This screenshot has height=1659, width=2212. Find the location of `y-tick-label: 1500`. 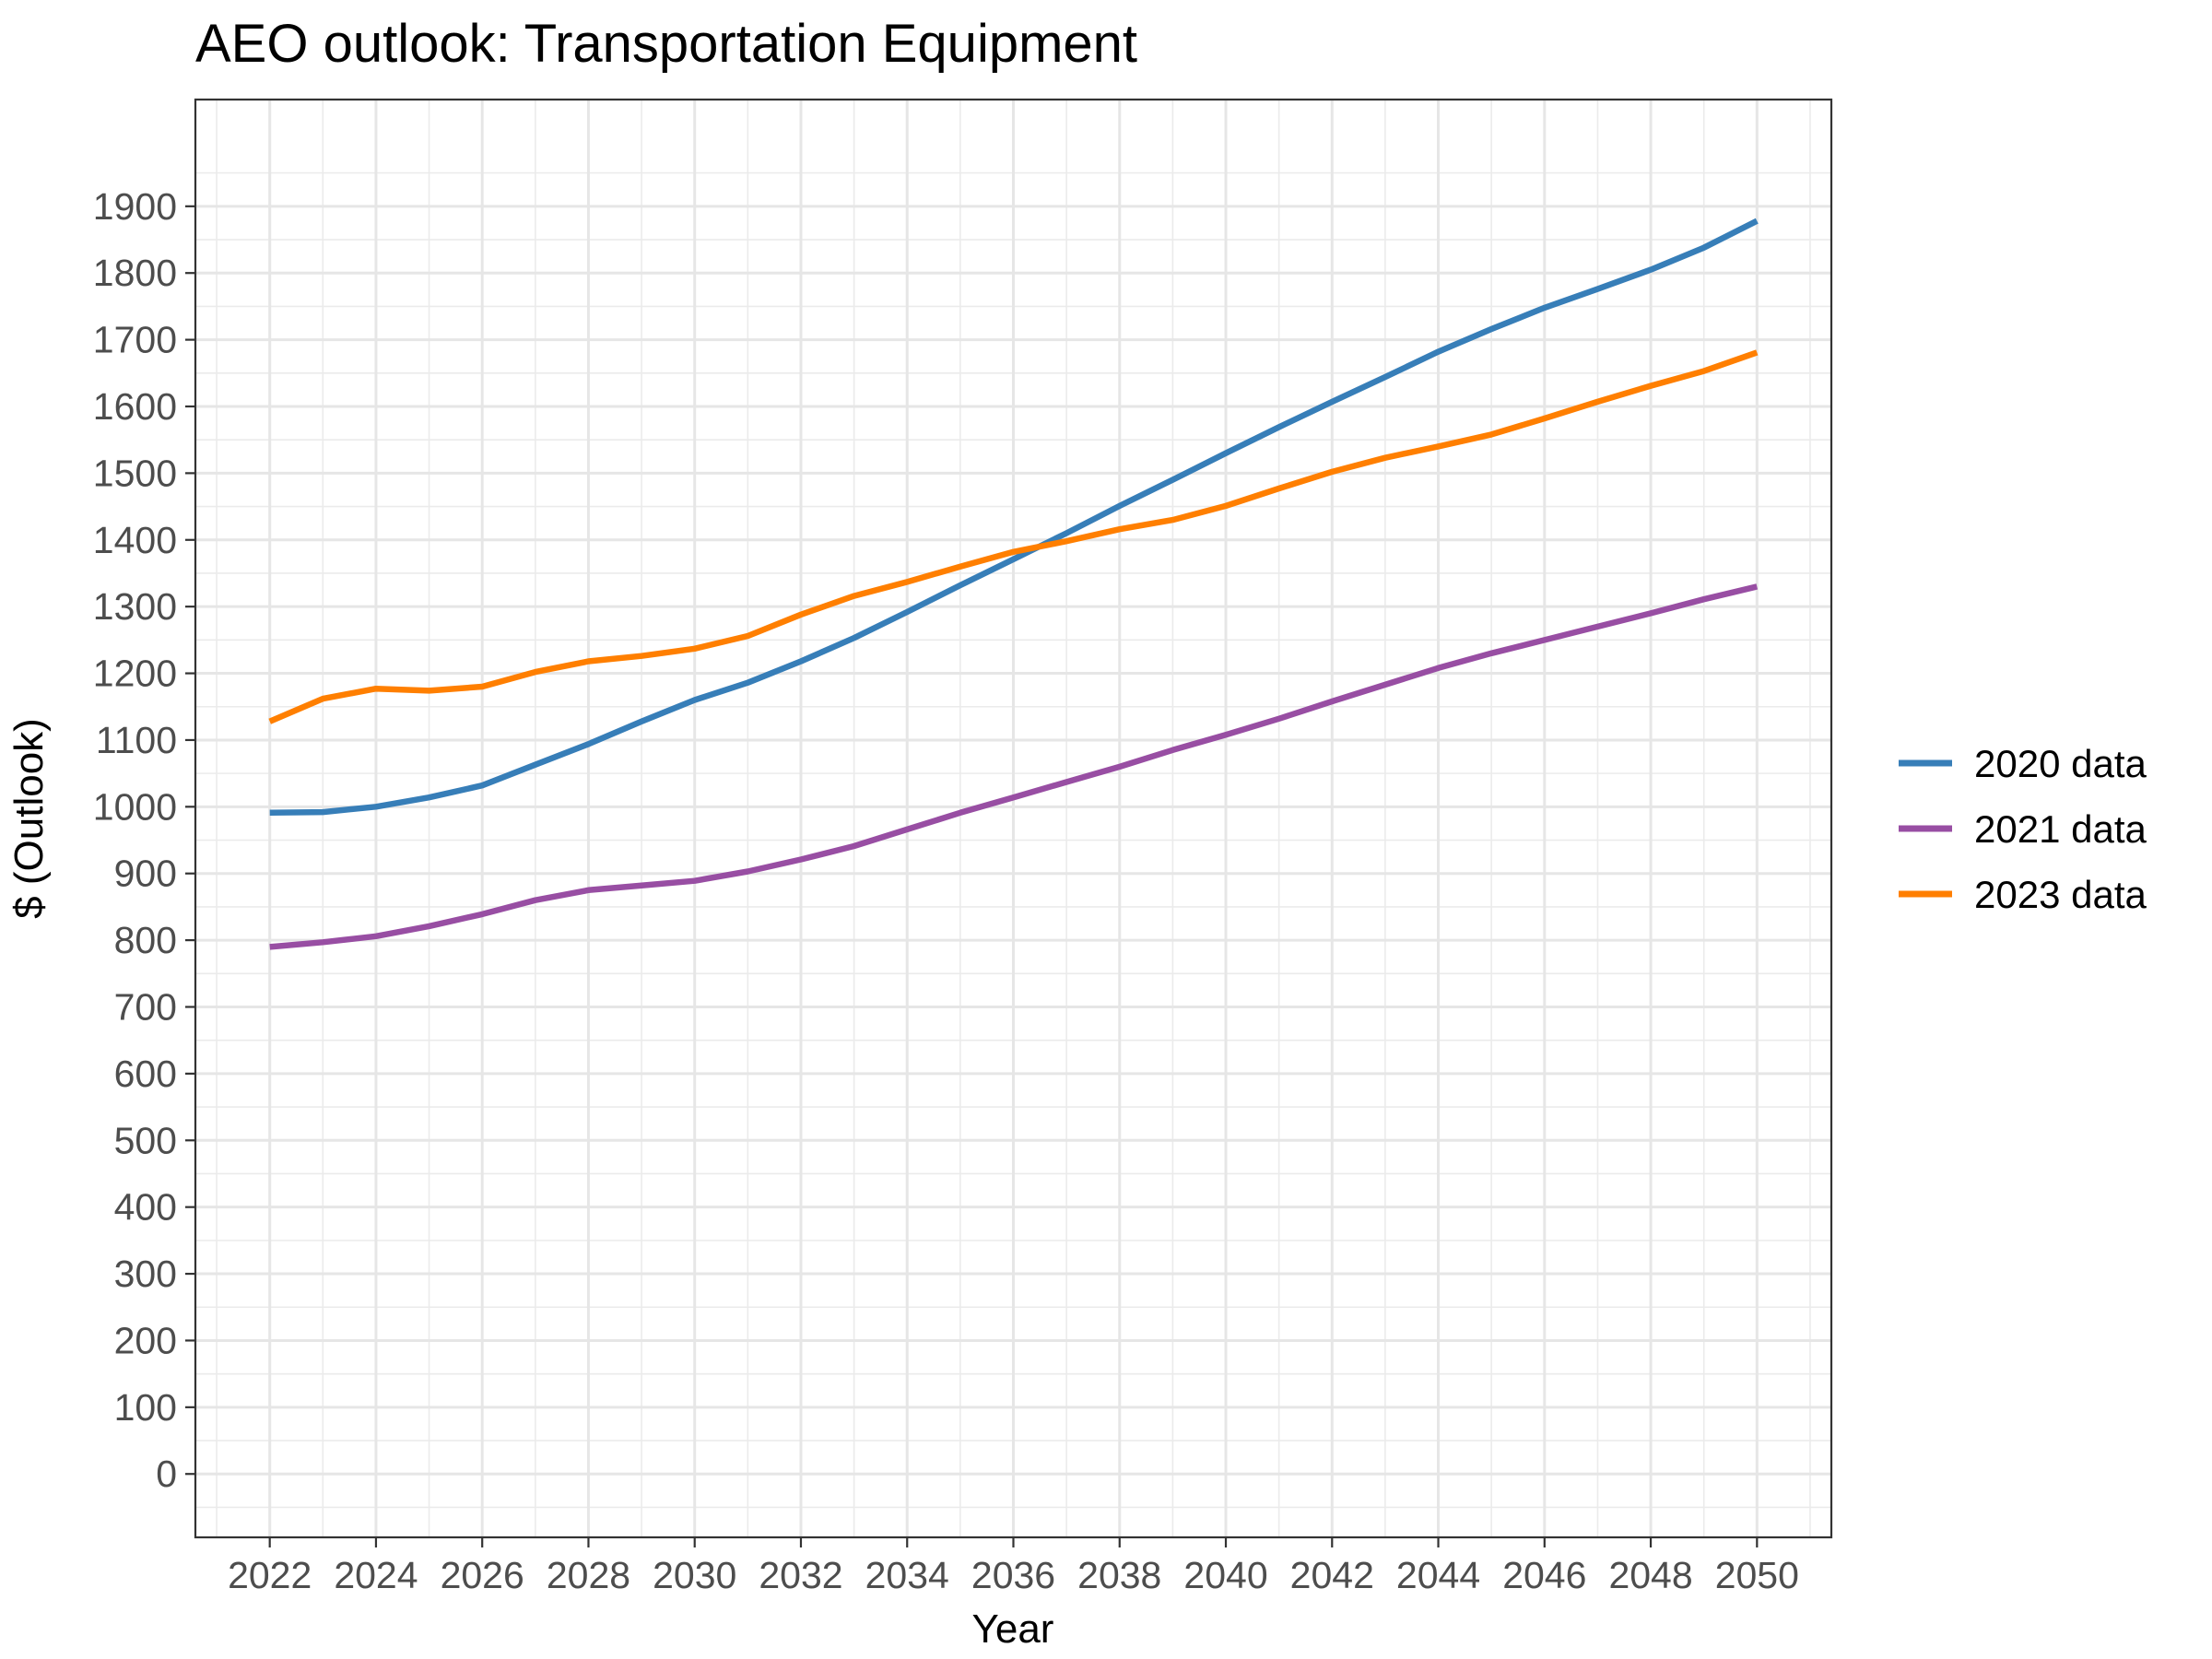

y-tick-label: 1500 is located at coordinates (135, 473).